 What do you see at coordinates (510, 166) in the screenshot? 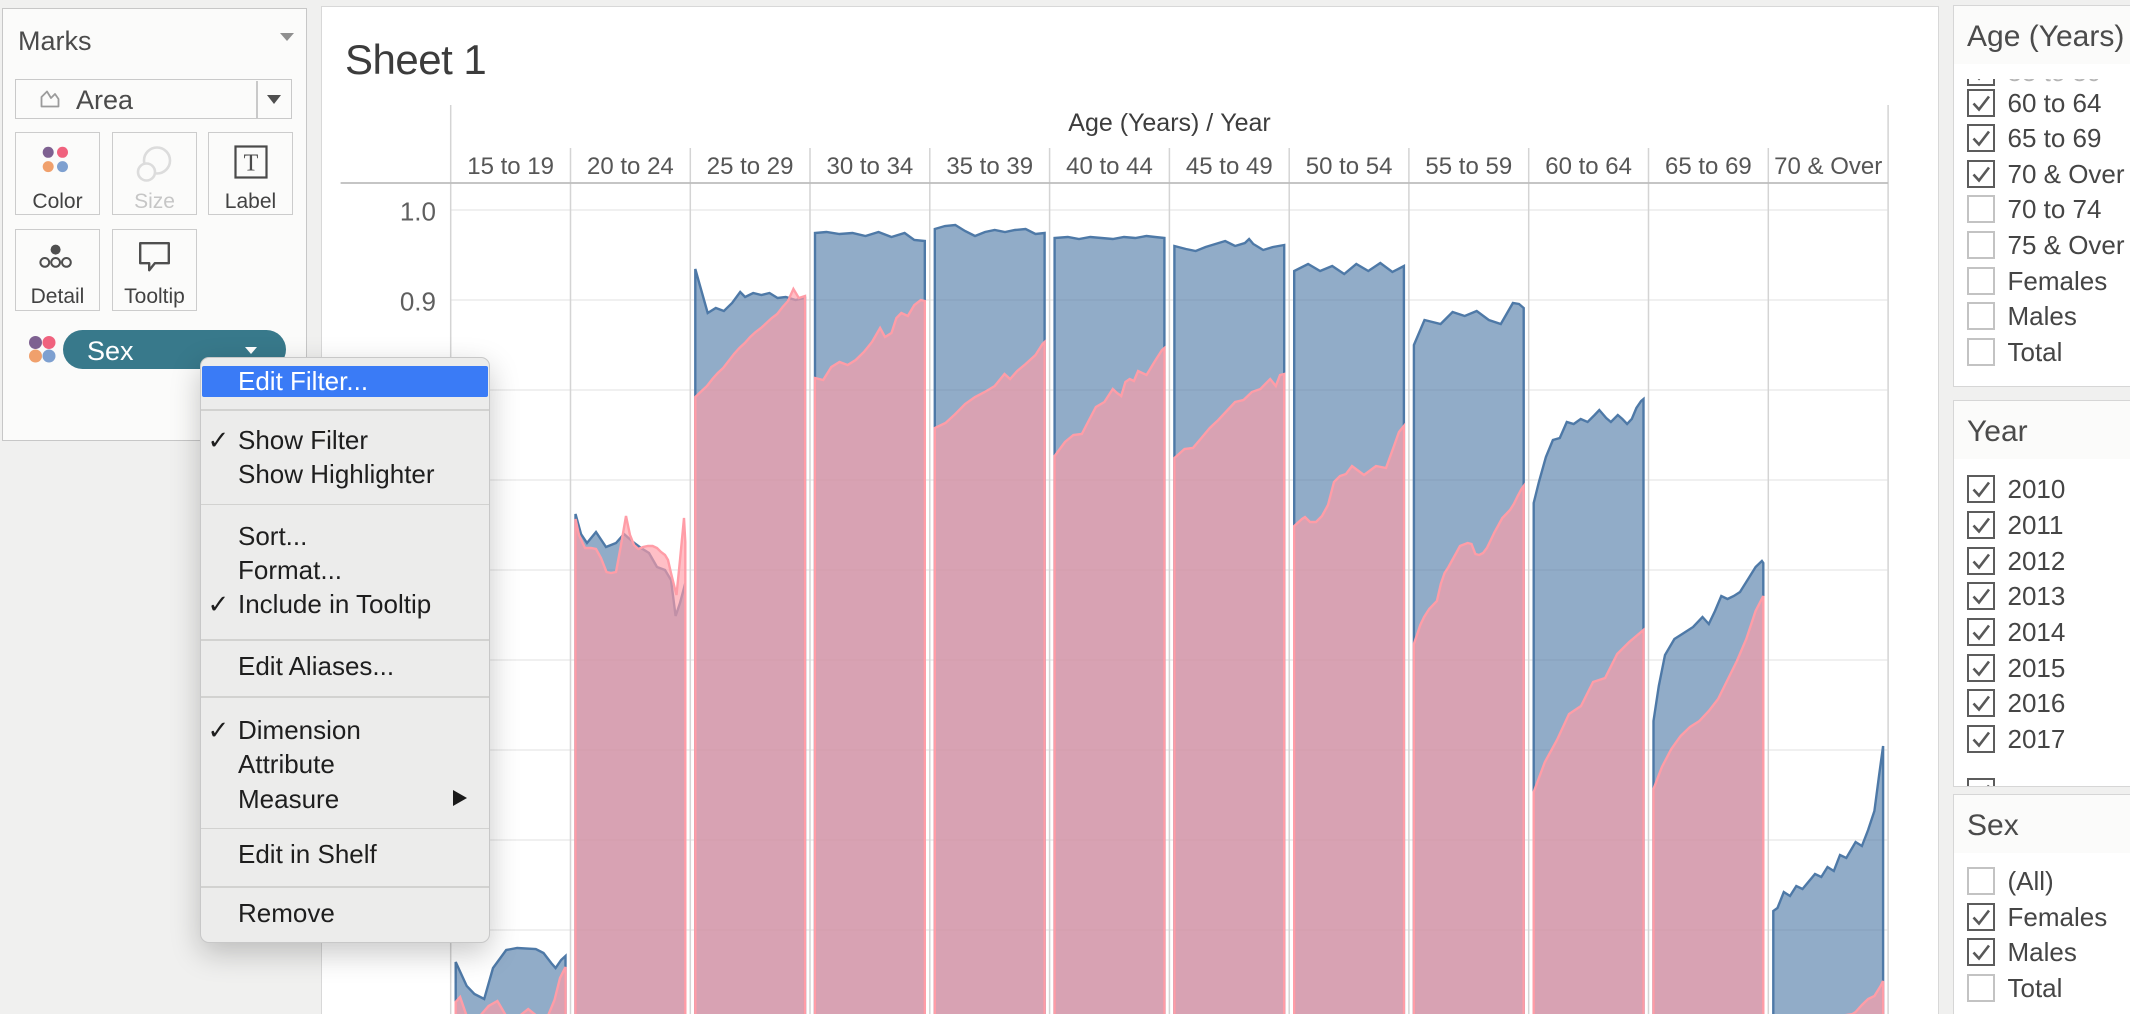
I see `svg-text: 15 to 19` at bounding box center [510, 166].